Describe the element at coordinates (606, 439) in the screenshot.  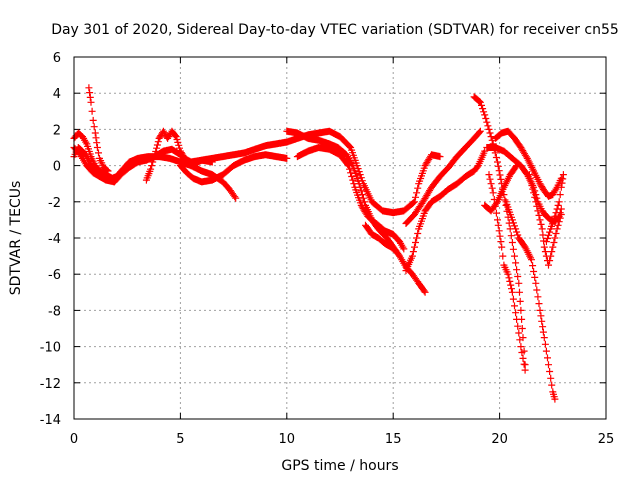
I see `x-tick-label: 25` at that location.